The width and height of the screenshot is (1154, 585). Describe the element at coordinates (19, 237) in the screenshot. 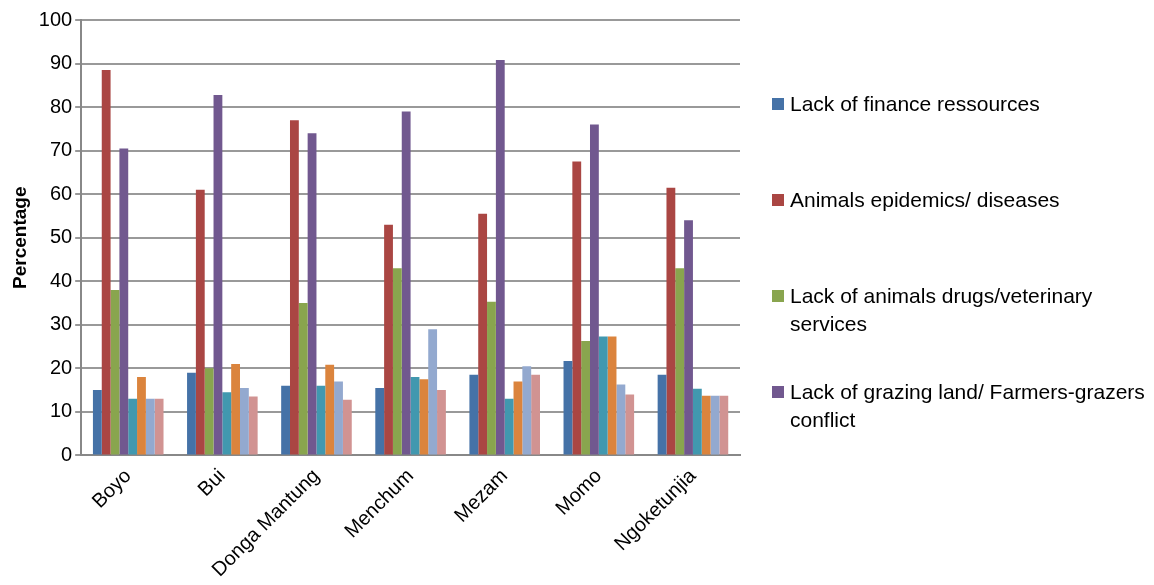

I see `y-axis-title: Percentage` at that location.